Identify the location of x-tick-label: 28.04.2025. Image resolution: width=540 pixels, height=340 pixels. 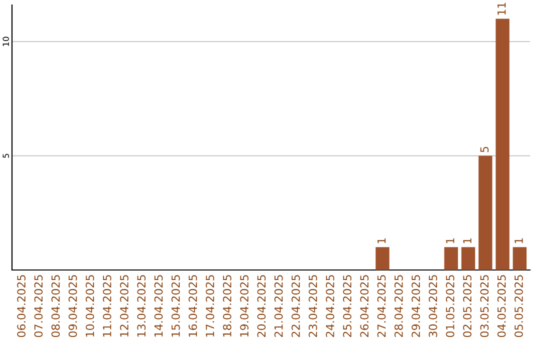
(398, 306).